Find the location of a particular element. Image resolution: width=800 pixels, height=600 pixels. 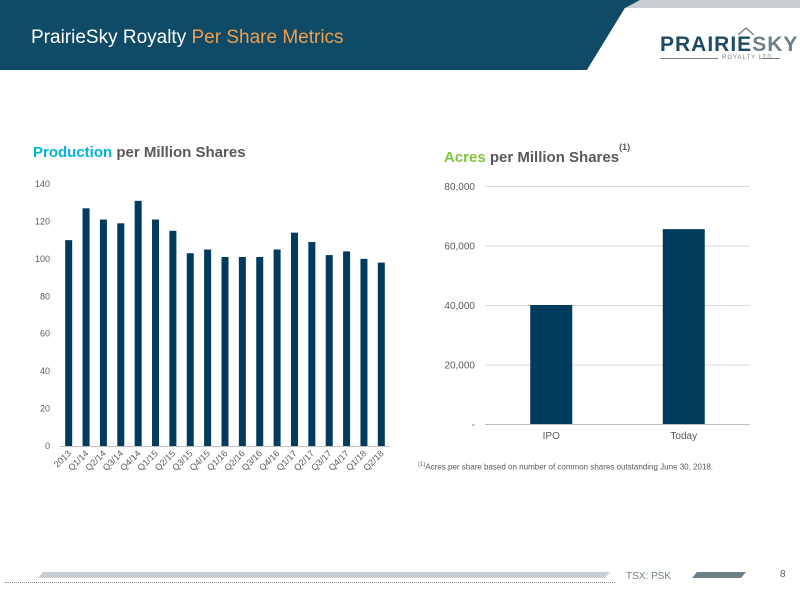

production-y-tick: 140 is located at coordinates (42, 184).